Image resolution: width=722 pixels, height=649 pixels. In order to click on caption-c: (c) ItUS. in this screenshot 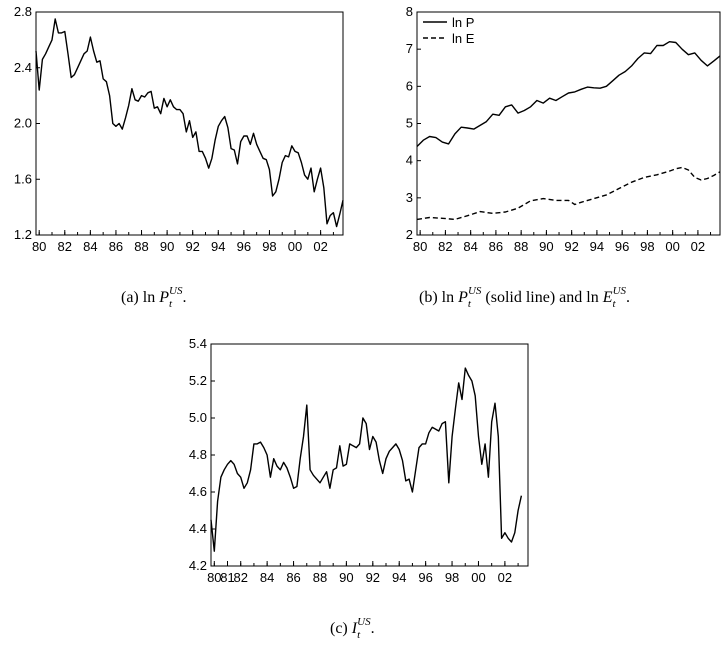, I will do `click(352, 628)`.